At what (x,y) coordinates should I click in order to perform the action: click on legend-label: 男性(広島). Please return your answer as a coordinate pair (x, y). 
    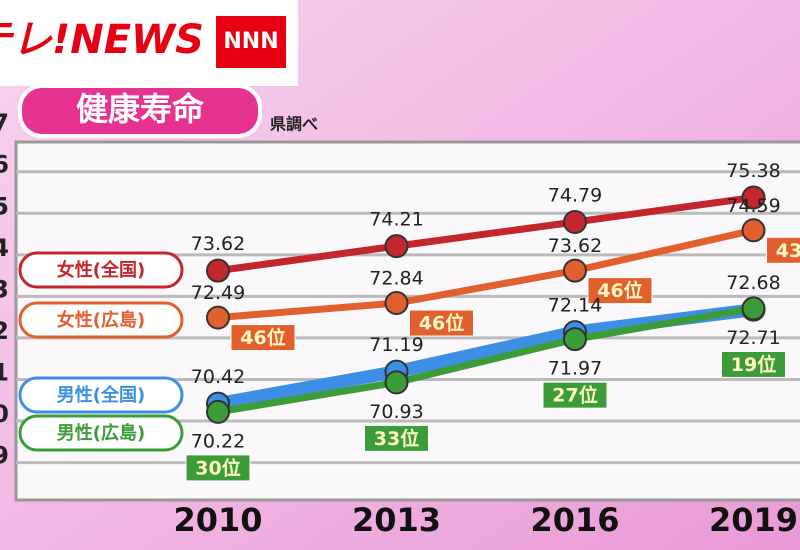
    Looking at the image, I should click on (101, 433).